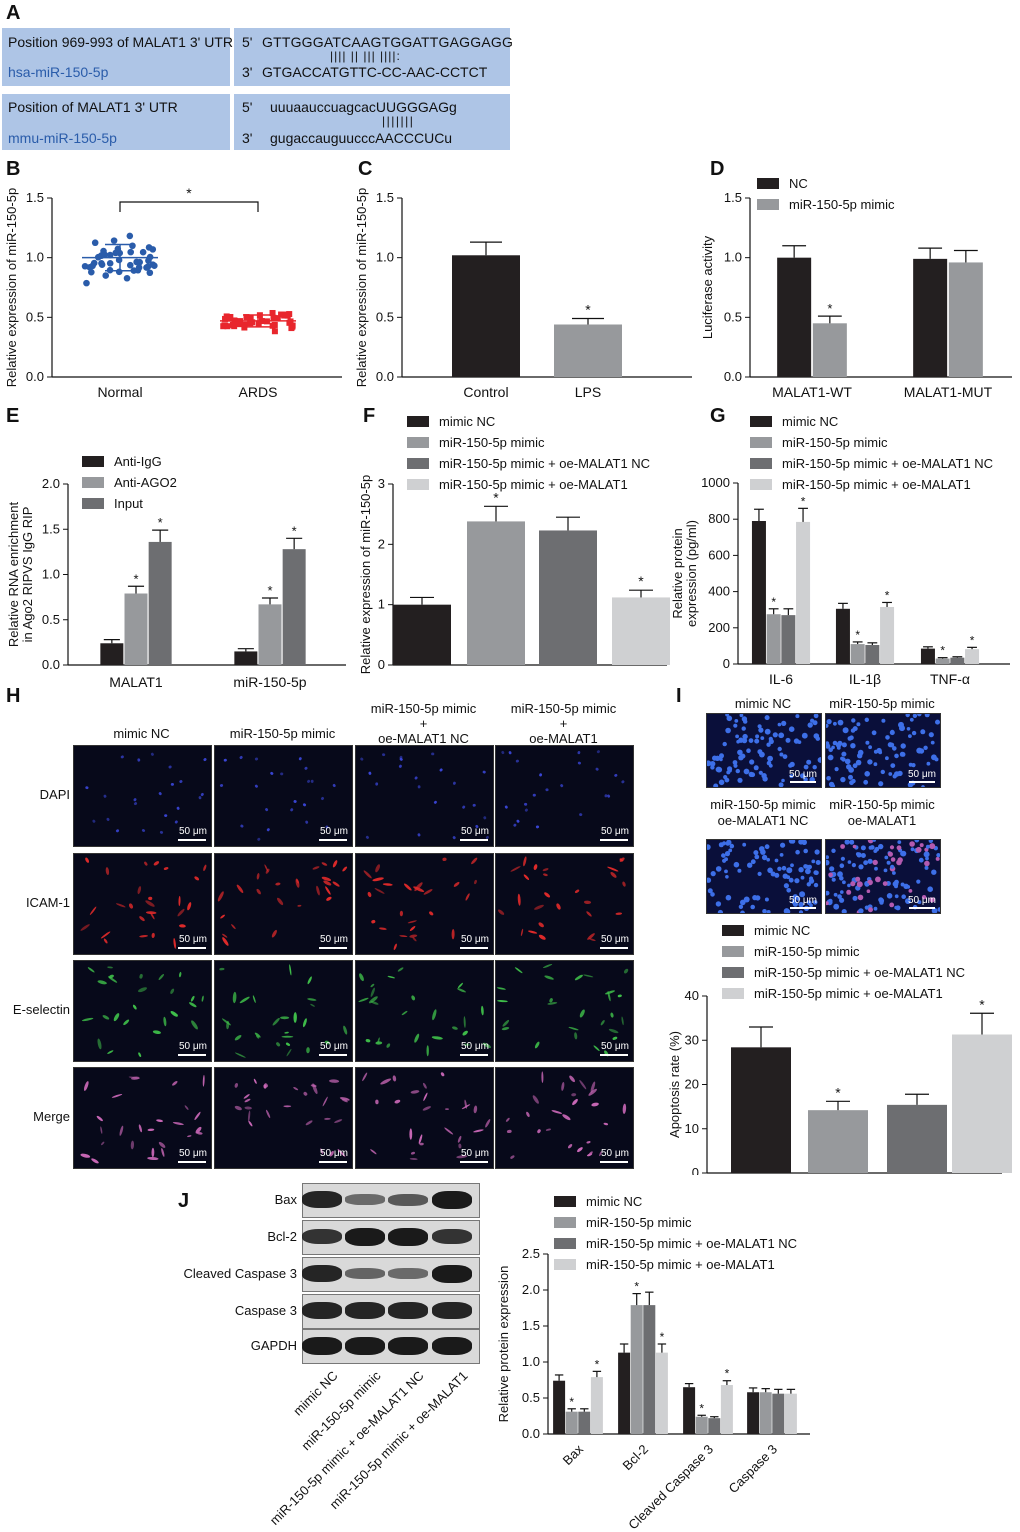 The width and height of the screenshot is (1020, 1532). Describe the element at coordinates (51, 664) in the screenshot. I see `y-tick-label: 0.0` at that location.